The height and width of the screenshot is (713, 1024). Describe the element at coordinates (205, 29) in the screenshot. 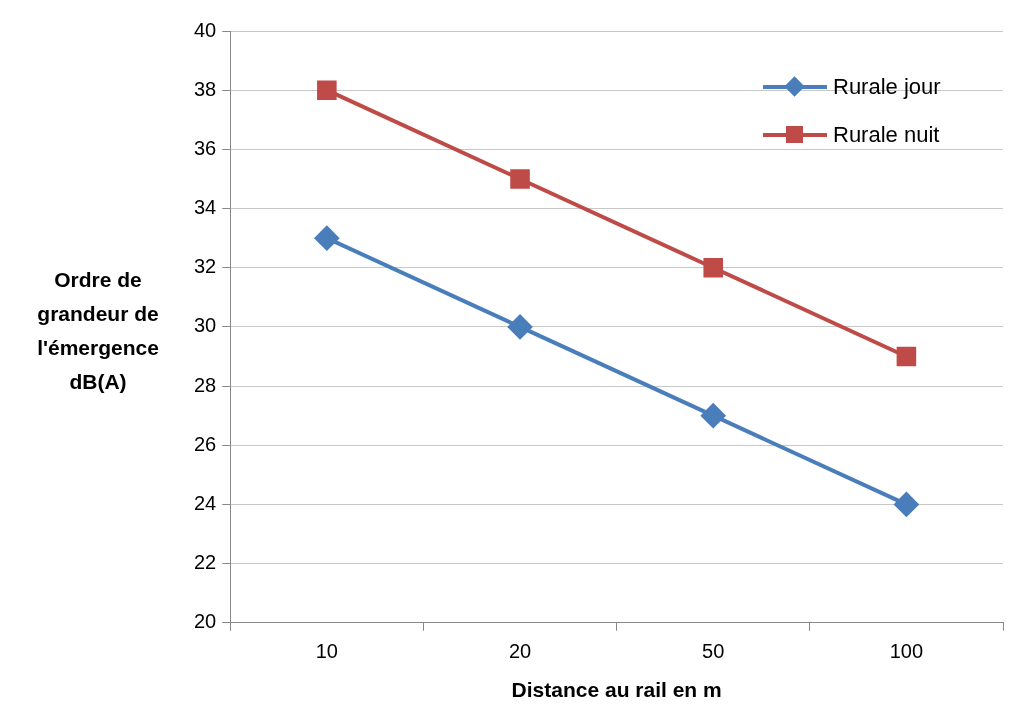

I see `y-tick-label: 40` at that location.